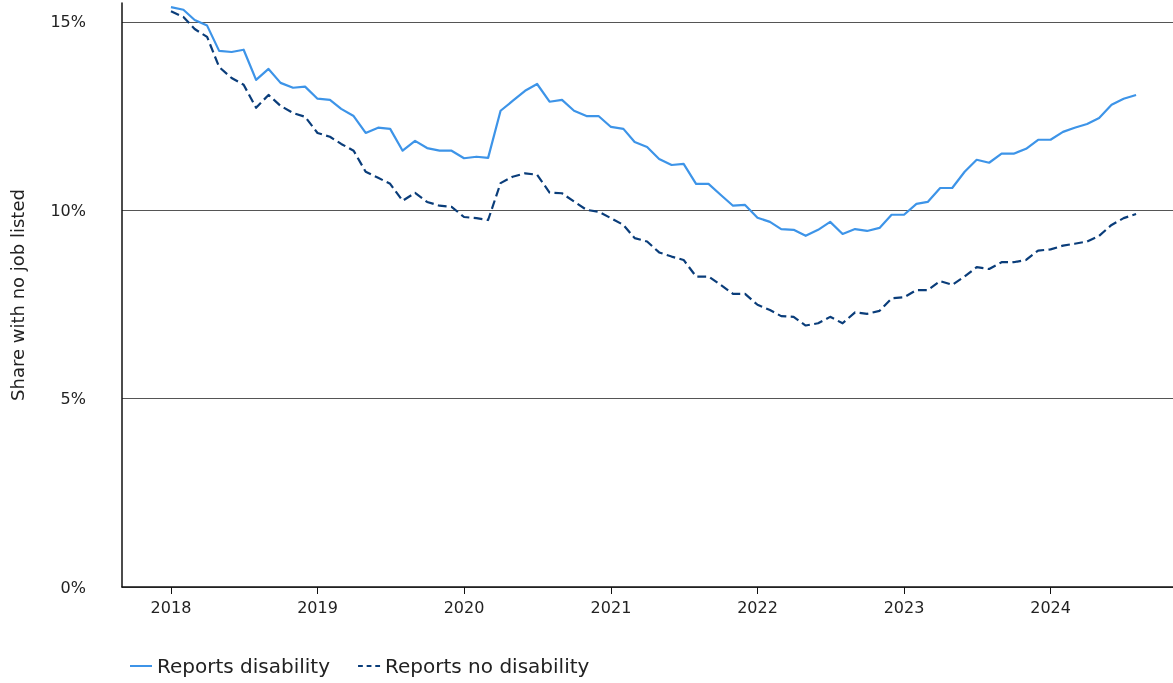 This screenshot has height=683, width=1173. I want to click on y-axis-title: Share with no job listed, so click(17, 295).